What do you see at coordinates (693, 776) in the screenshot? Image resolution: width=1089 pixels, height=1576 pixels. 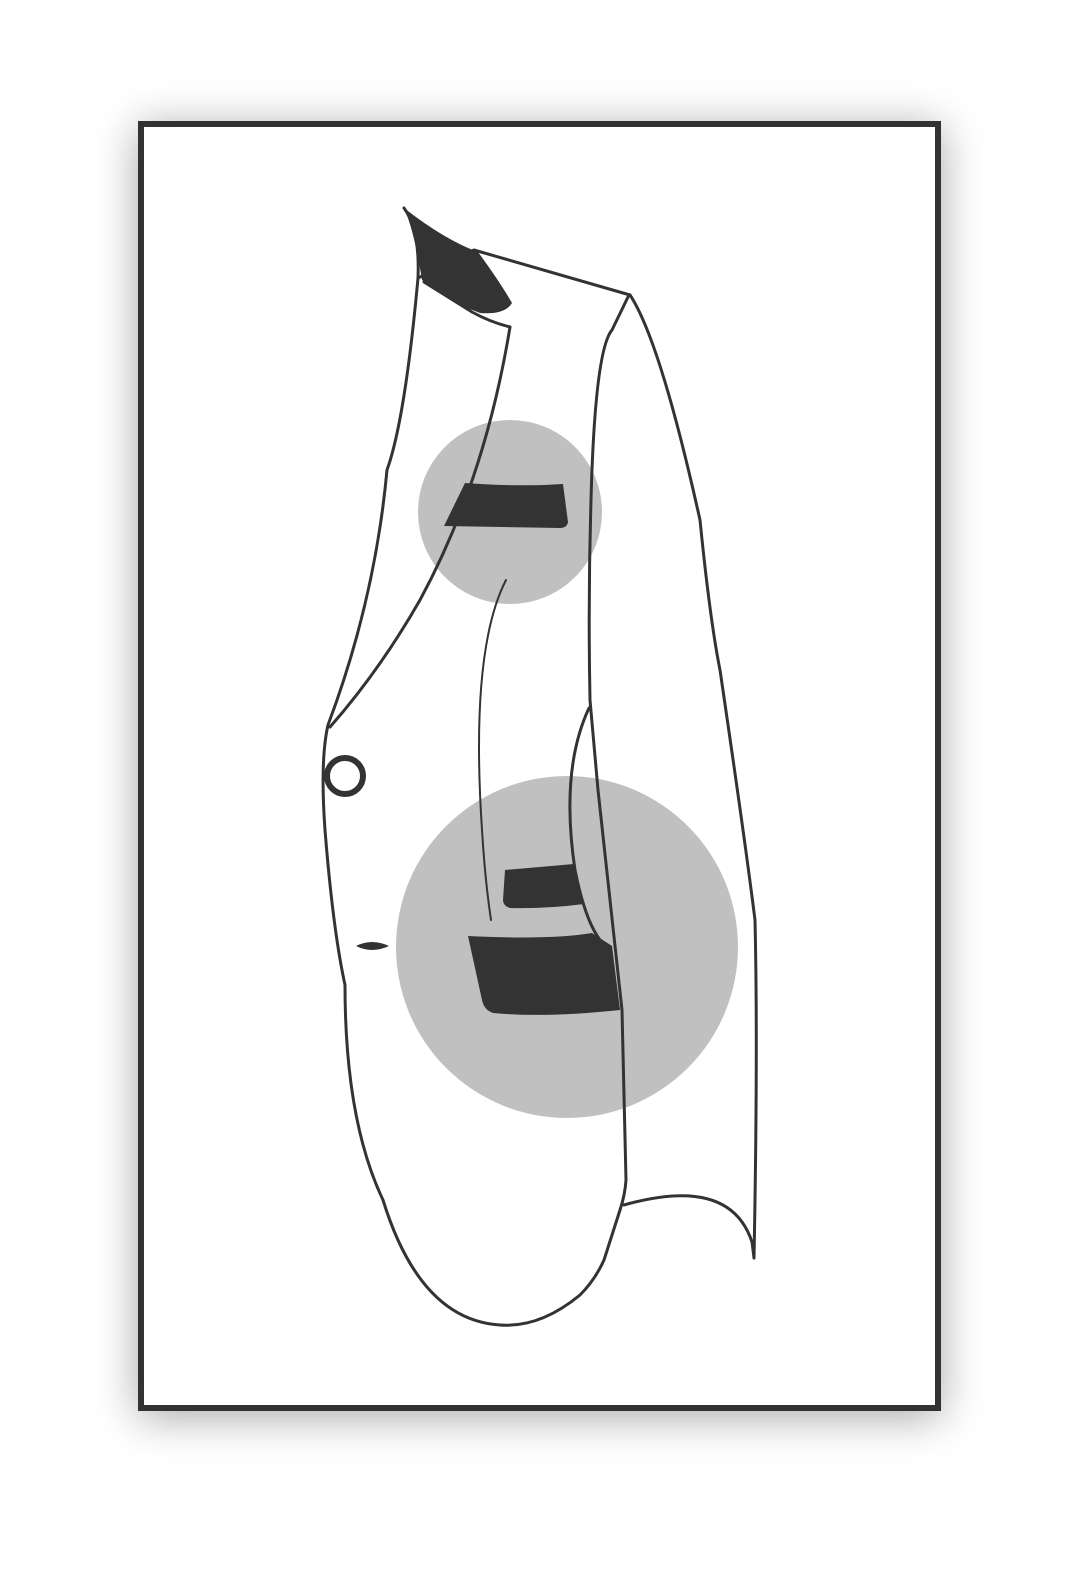 I see `sleeve-outer-outline` at bounding box center [693, 776].